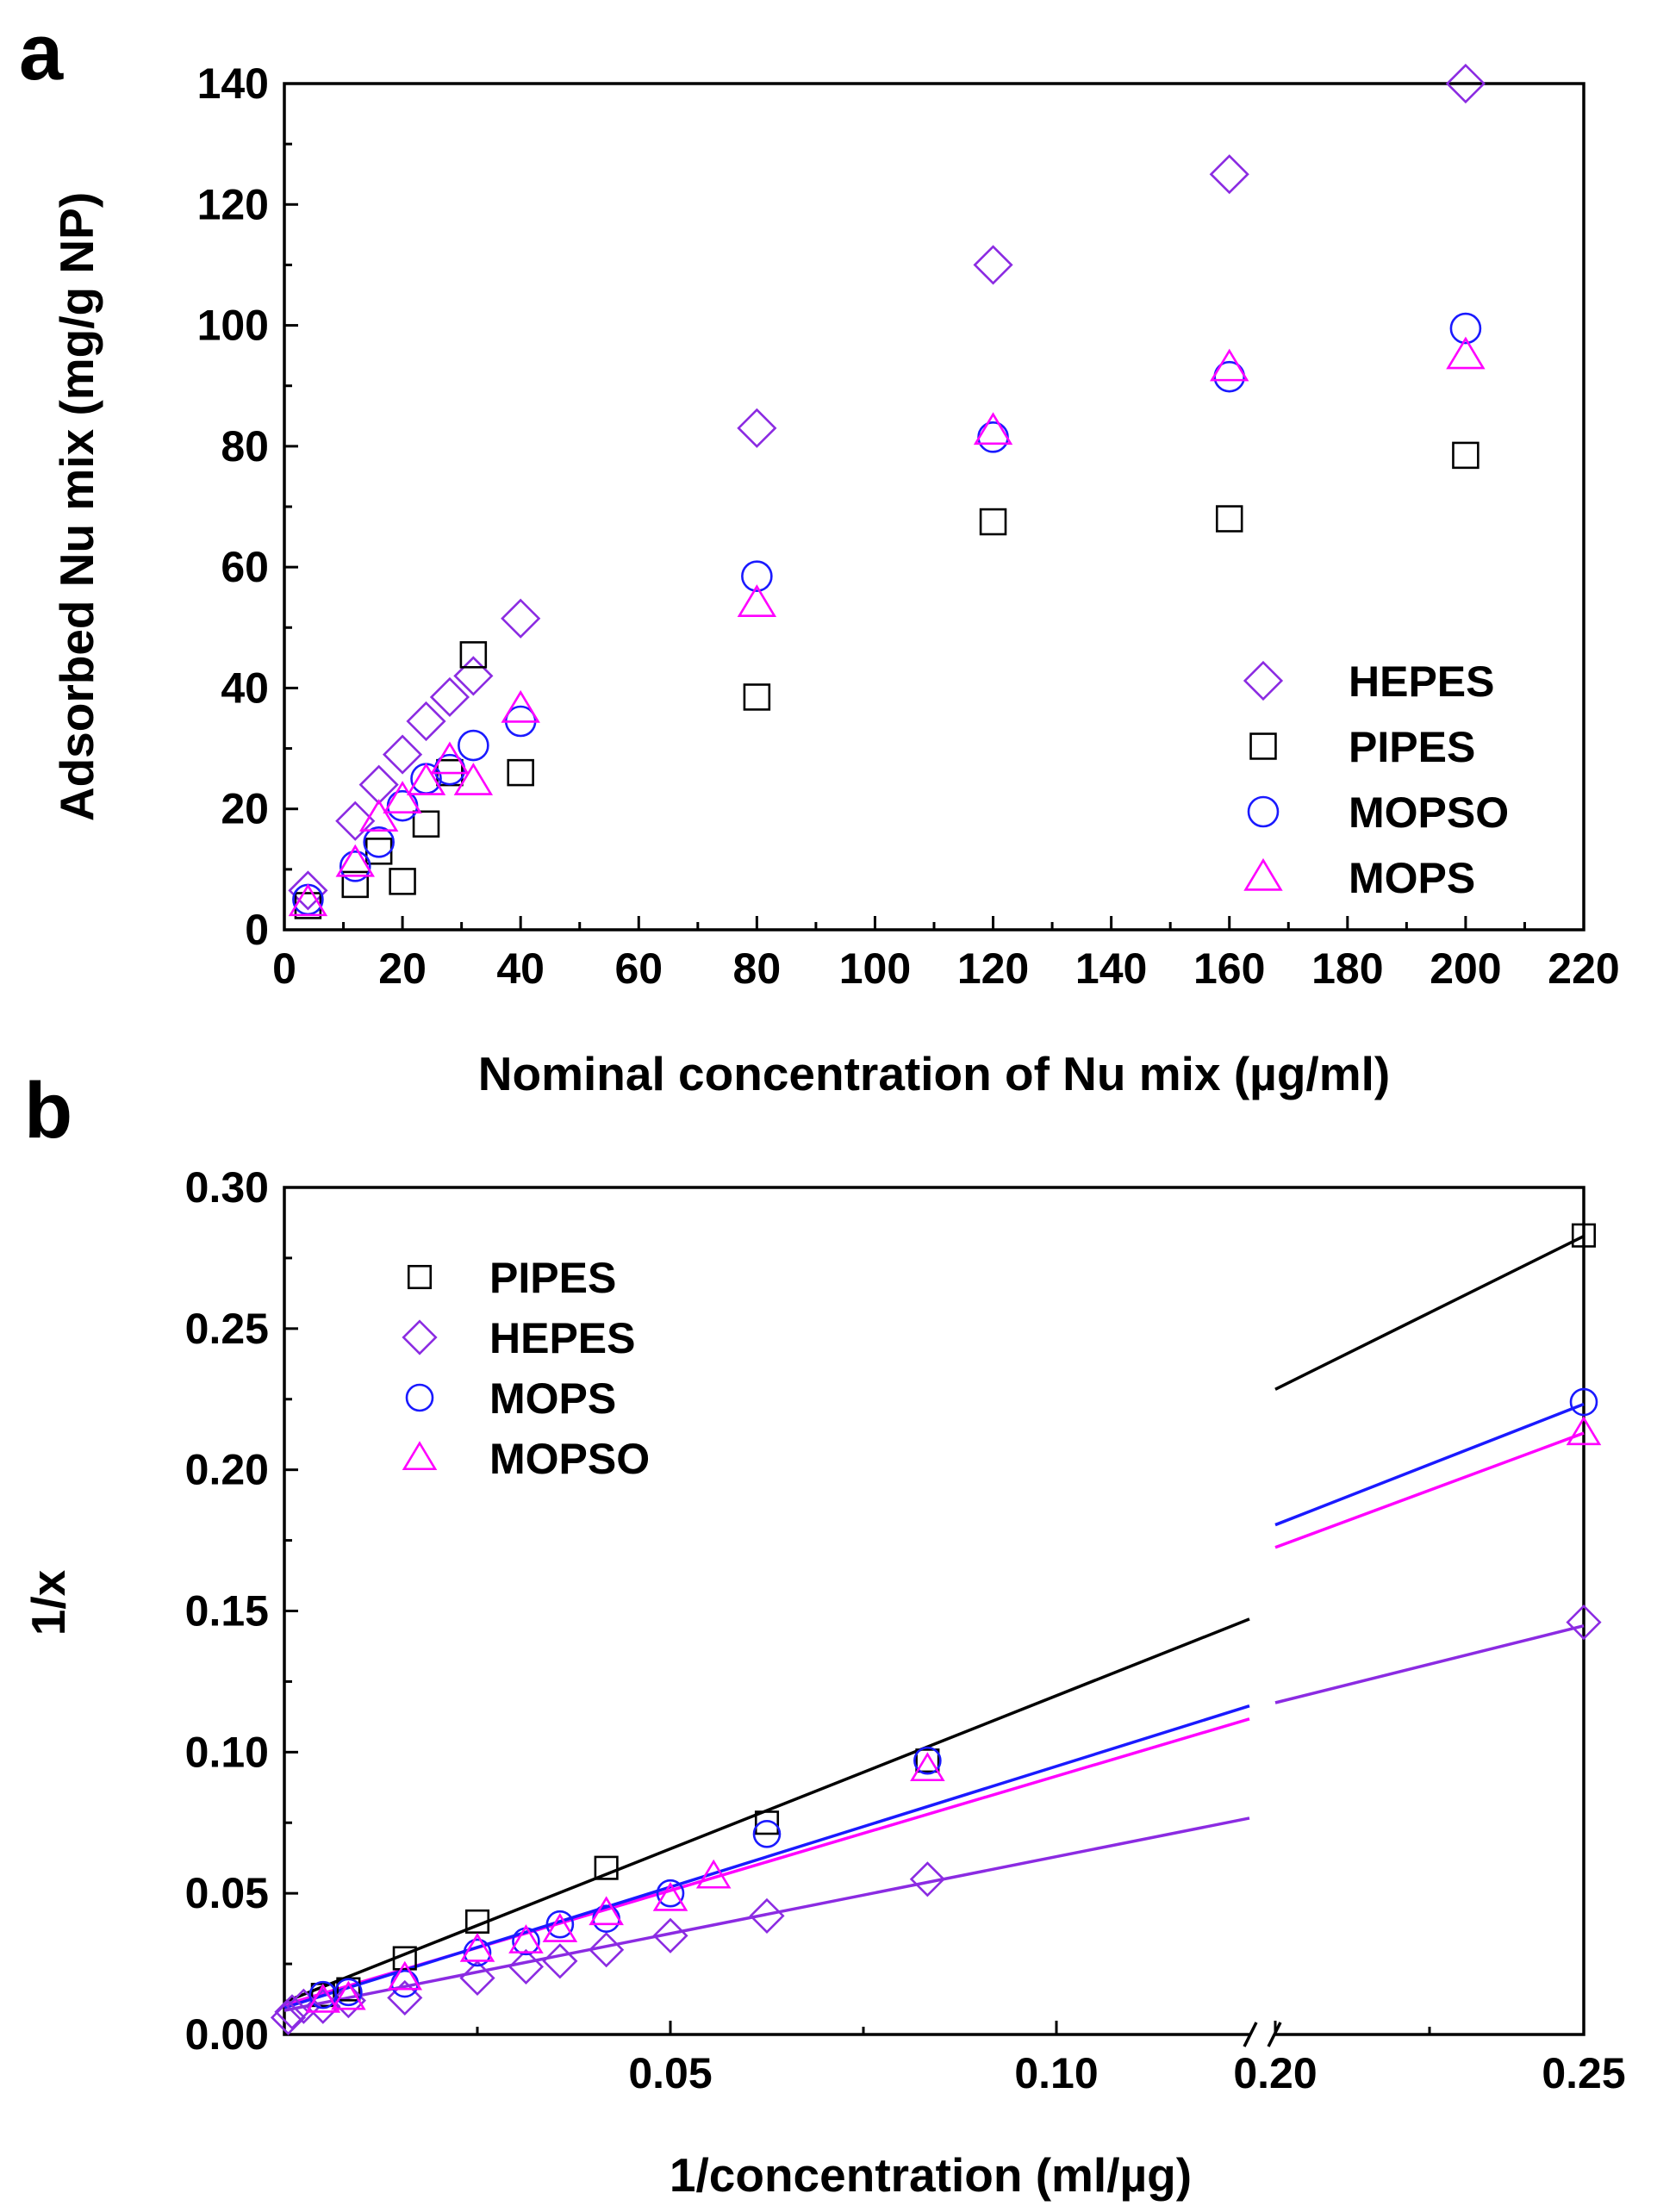  I want to click on legend-b: PIPES HEPES MOPS MOPSO, so click(526, 1368).